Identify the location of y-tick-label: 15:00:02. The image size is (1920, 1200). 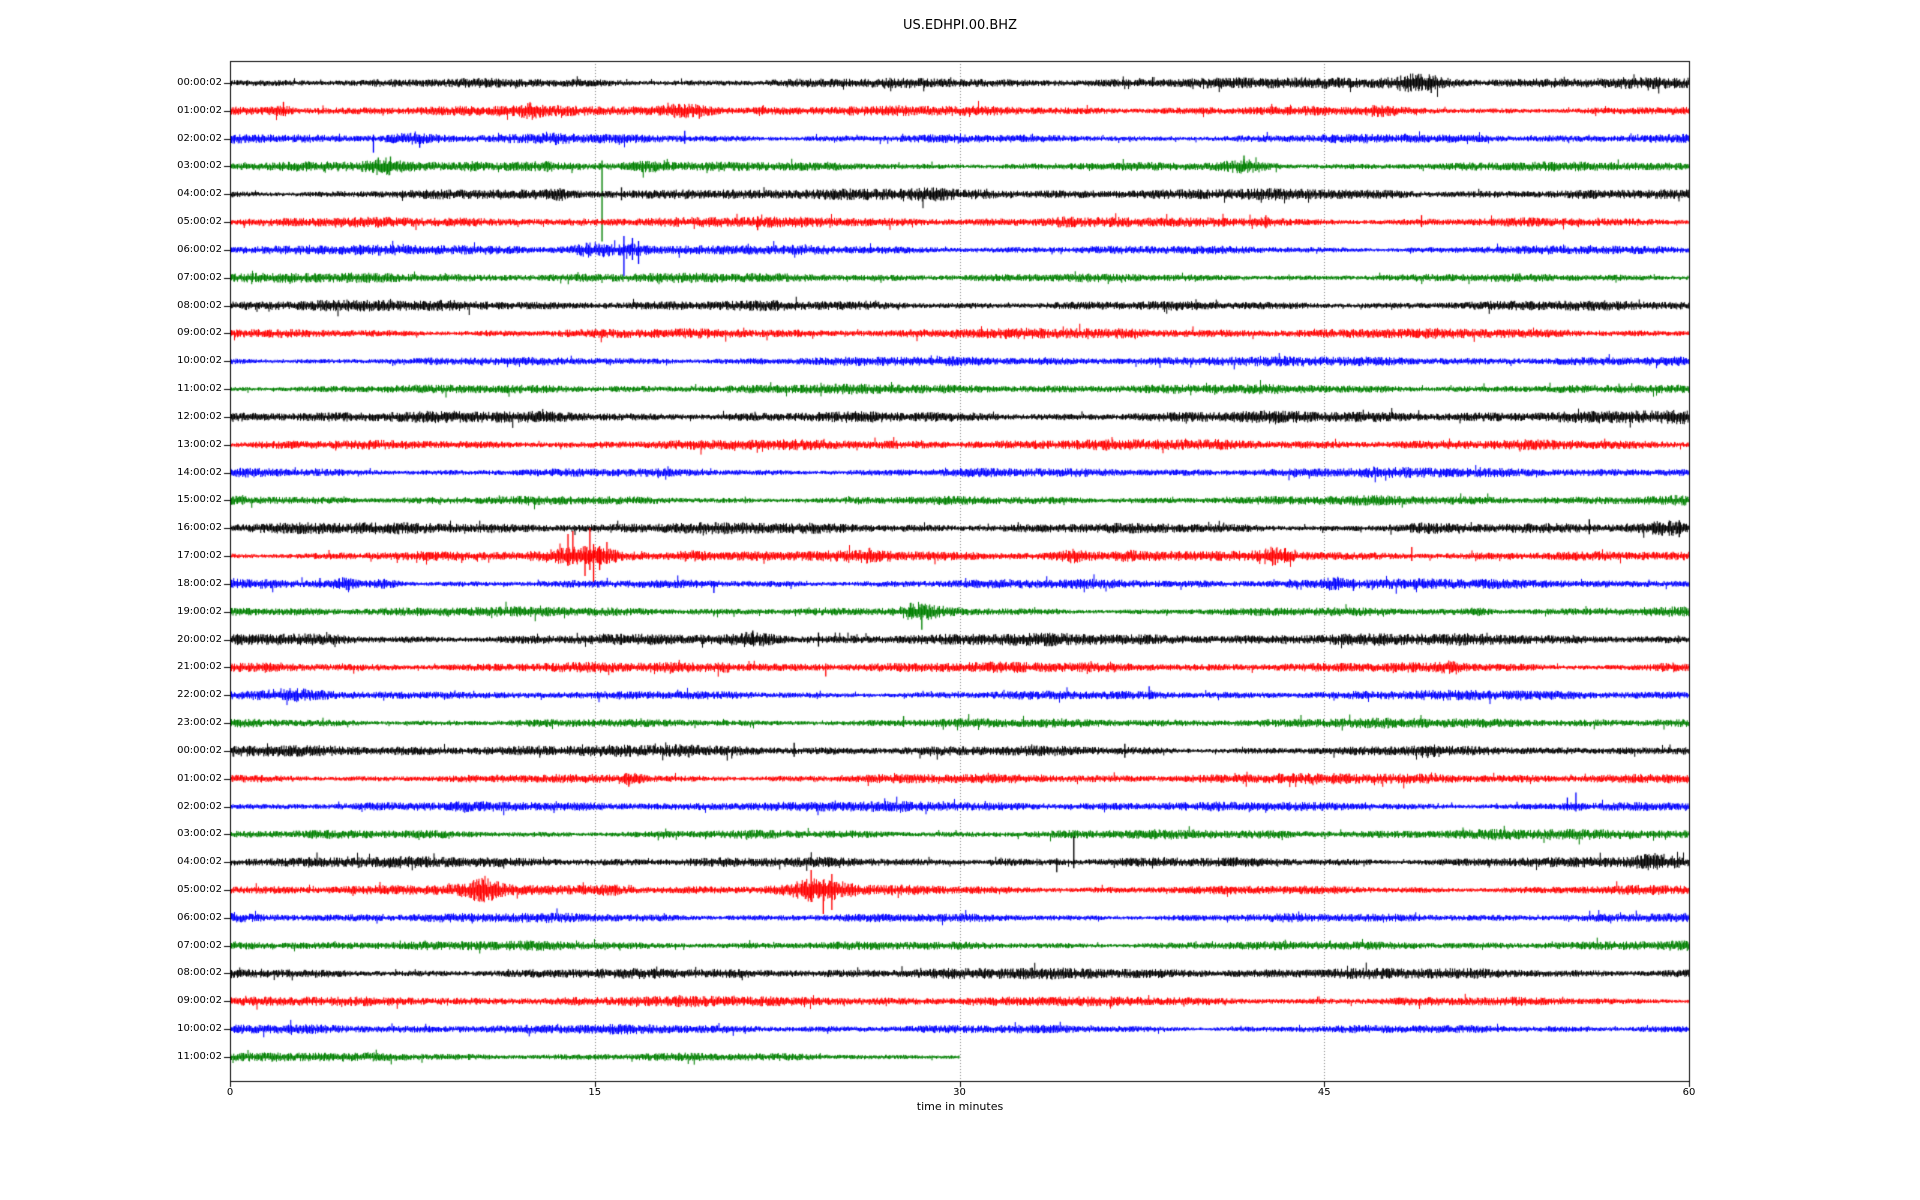
(199, 500).